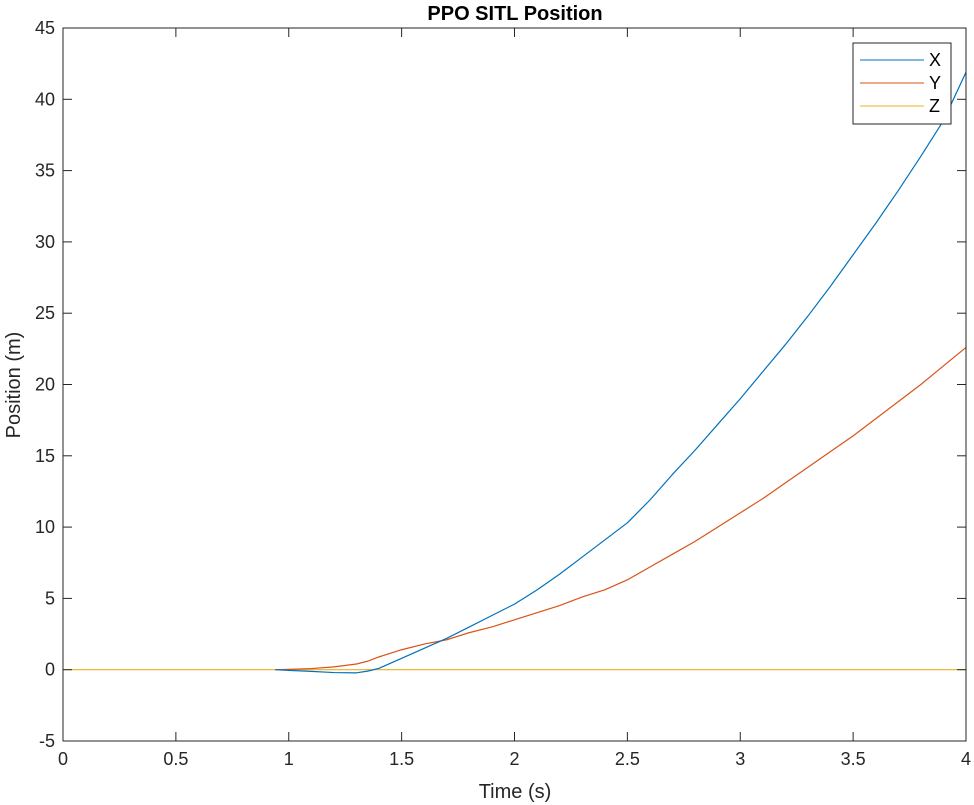  Describe the element at coordinates (902, 83) in the screenshot. I see `legend: X Y Z` at that location.